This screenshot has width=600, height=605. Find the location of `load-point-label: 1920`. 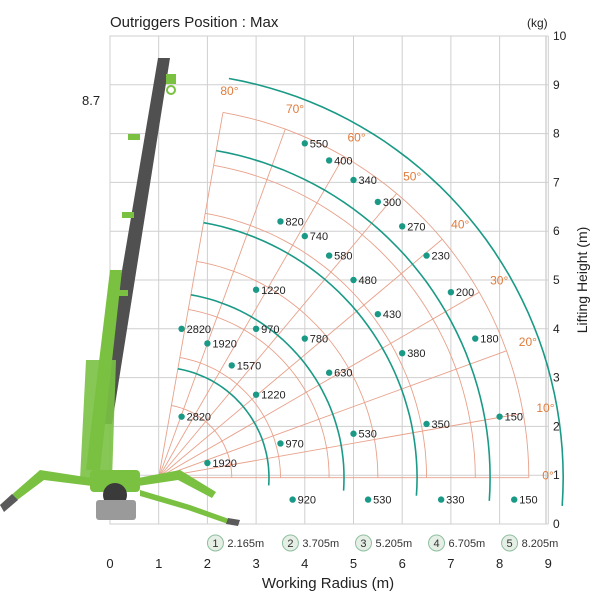

load-point-label: 1920 is located at coordinates (224, 344).